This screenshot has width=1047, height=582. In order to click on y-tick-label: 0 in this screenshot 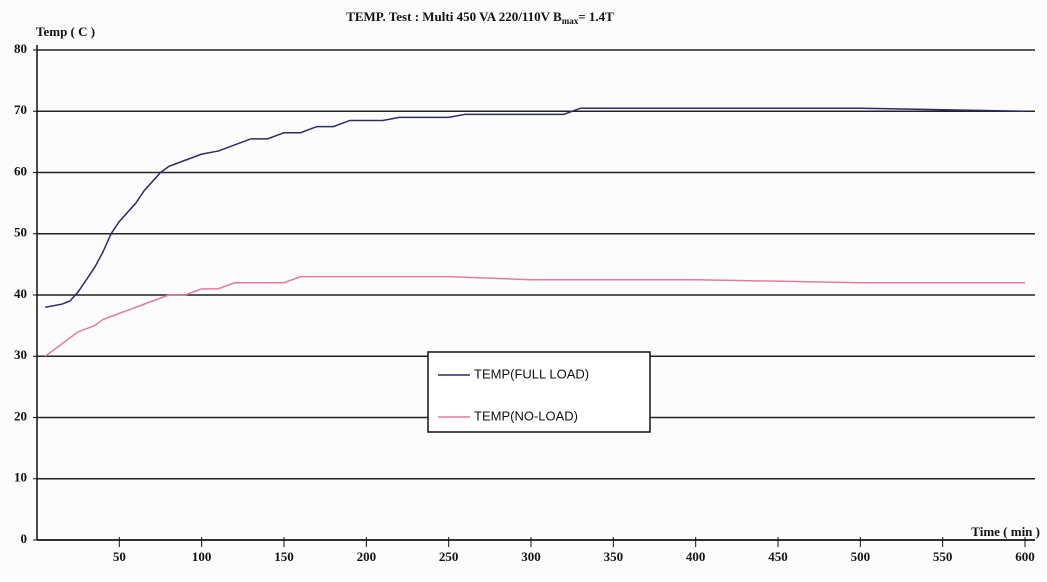, I will do `click(24, 538)`.